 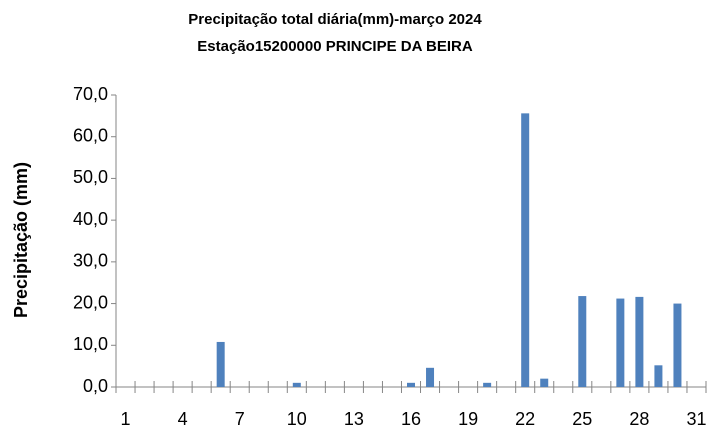 What do you see at coordinates (468, 419) in the screenshot?
I see `x-tick-label: 19` at bounding box center [468, 419].